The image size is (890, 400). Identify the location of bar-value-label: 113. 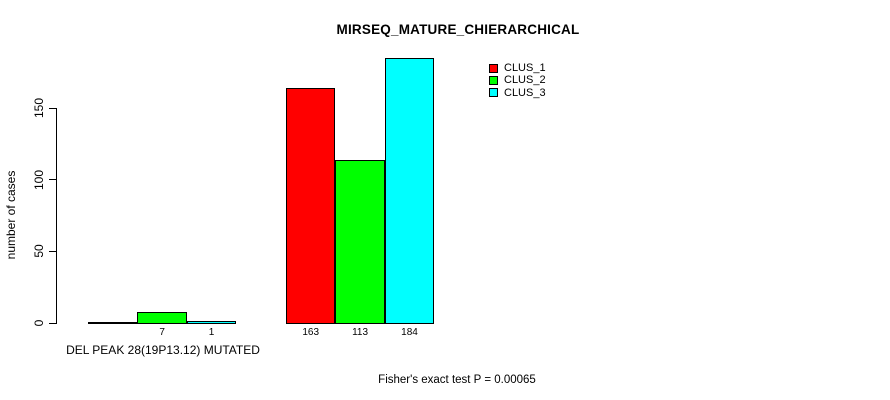
(360, 332).